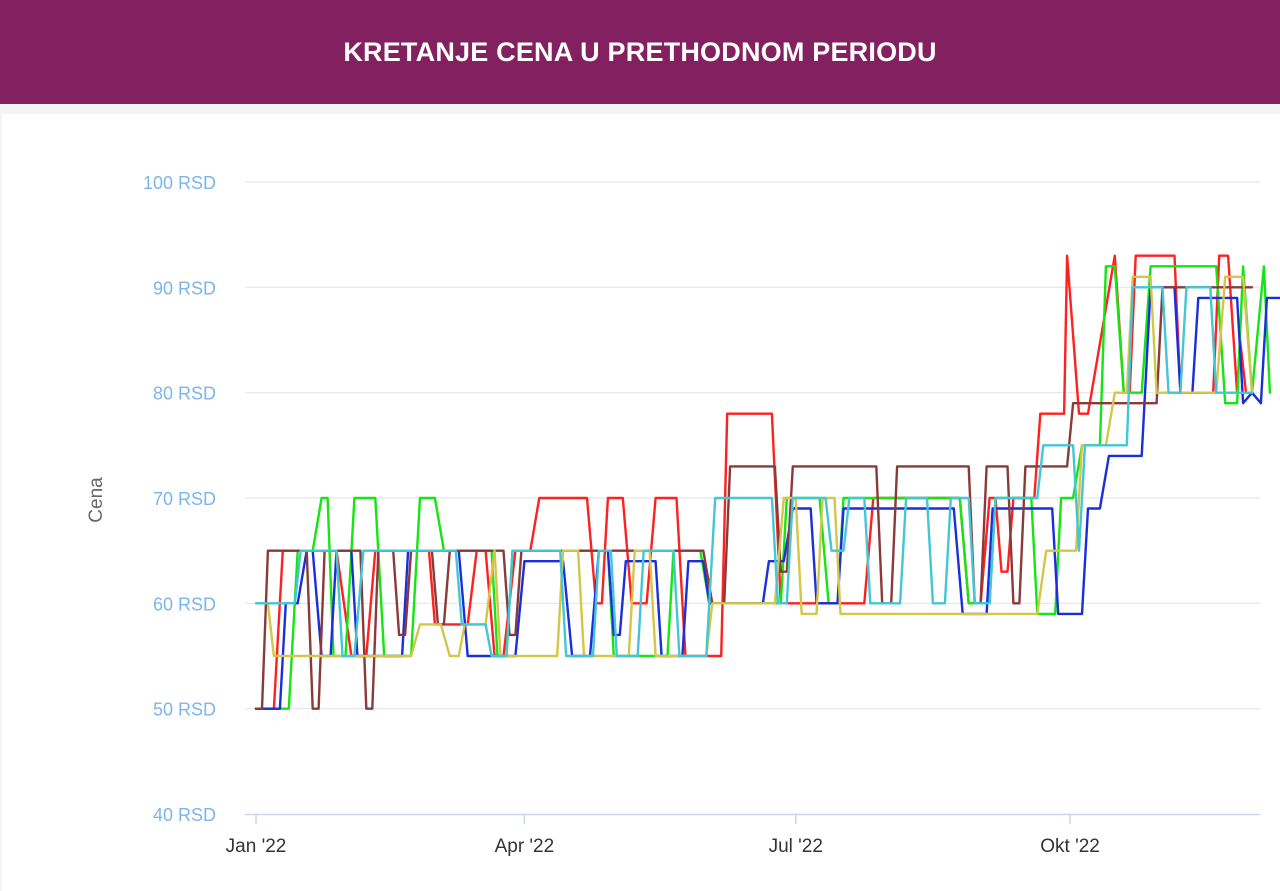 The width and height of the screenshot is (1280, 891). What do you see at coordinates (184, 710) in the screenshot?
I see `y-tick-label: 50 RSD` at bounding box center [184, 710].